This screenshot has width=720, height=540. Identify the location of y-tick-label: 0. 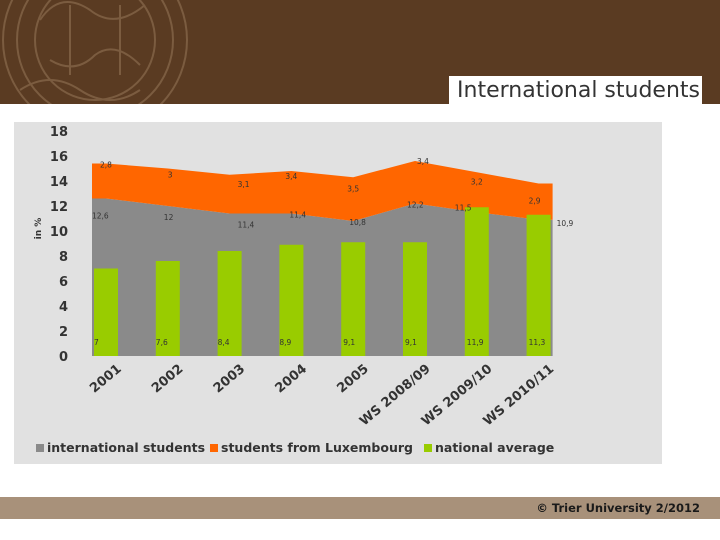
(63, 357).